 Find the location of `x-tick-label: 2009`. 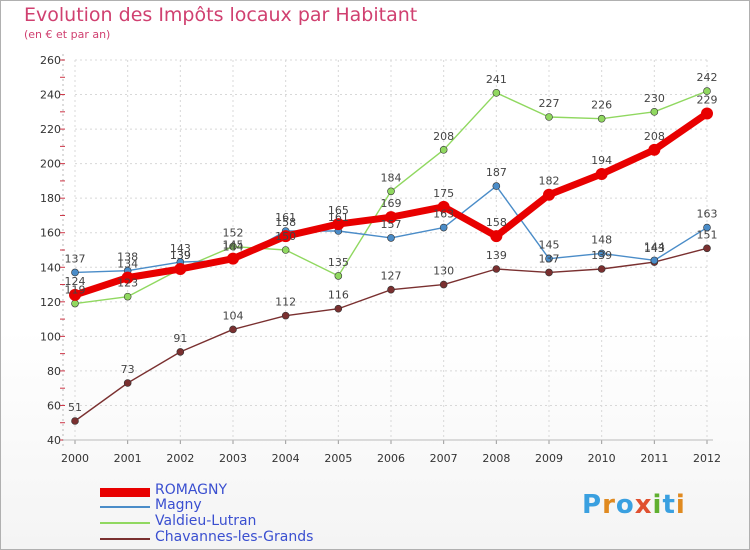

x-tick-label: 2009 is located at coordinates (549, 458).